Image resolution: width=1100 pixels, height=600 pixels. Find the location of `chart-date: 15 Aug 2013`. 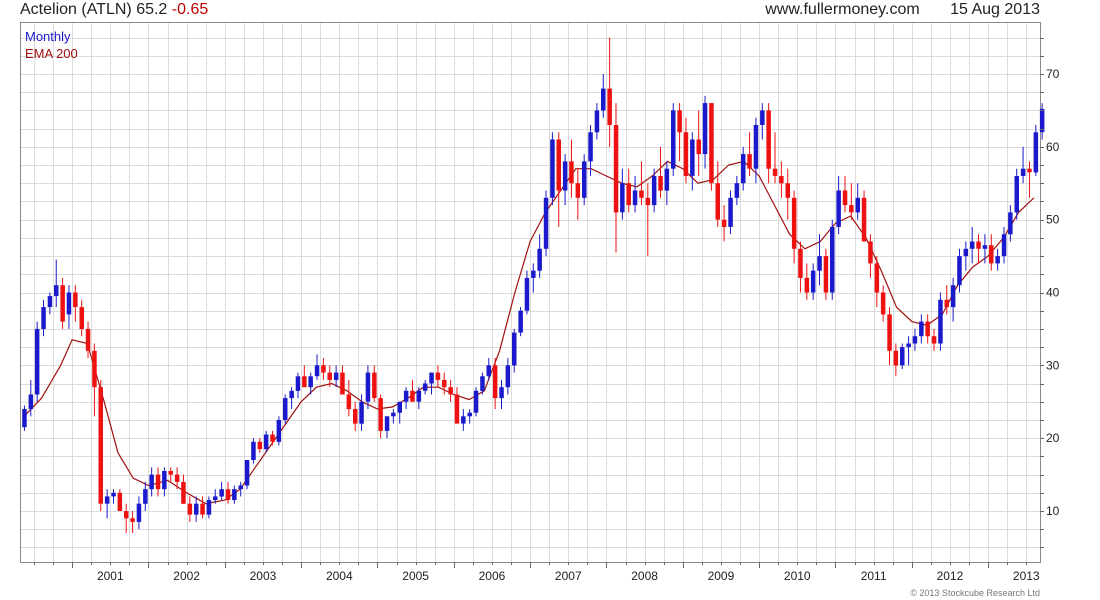

chart-date: 15 Aug 2013 is located at coordinates (995, 9).